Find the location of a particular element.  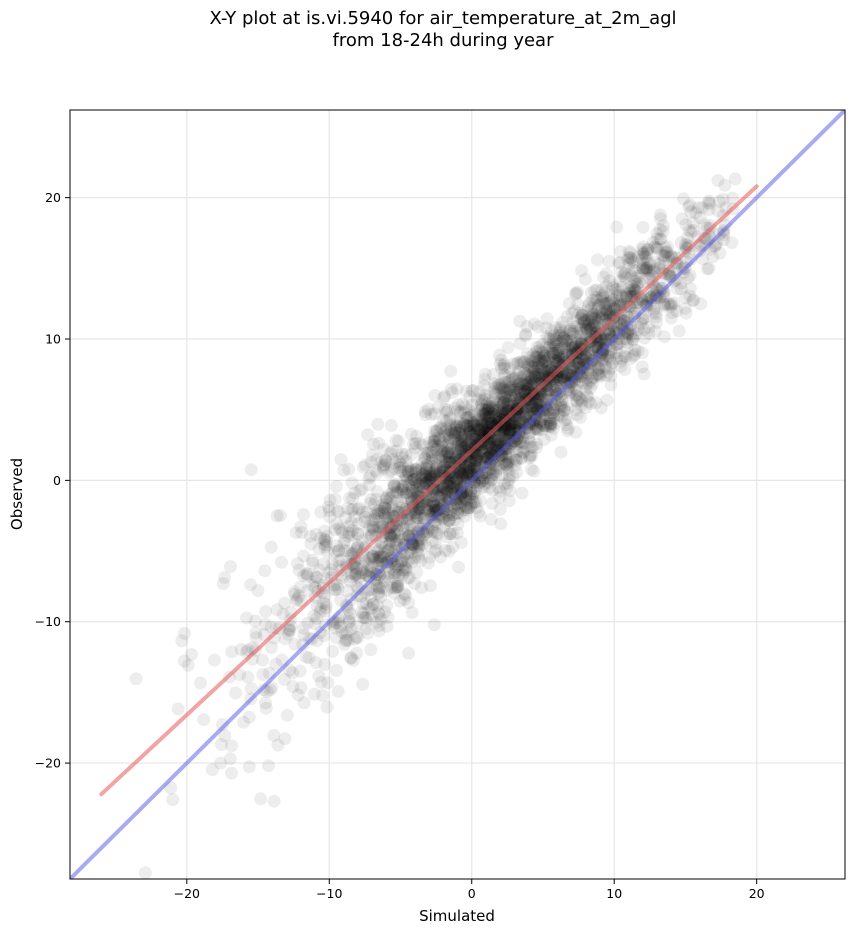

y-axis-ticks: −20 −10 0 10 20 is located at coordinates (52, 480).